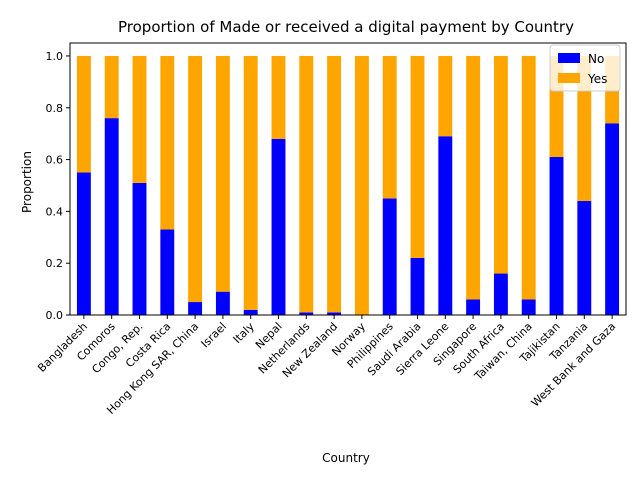  What do you see at coordinates (55, 160) in the screenshot?
I see `y-tick-label: 0.6` at bounding box center [55, 160].